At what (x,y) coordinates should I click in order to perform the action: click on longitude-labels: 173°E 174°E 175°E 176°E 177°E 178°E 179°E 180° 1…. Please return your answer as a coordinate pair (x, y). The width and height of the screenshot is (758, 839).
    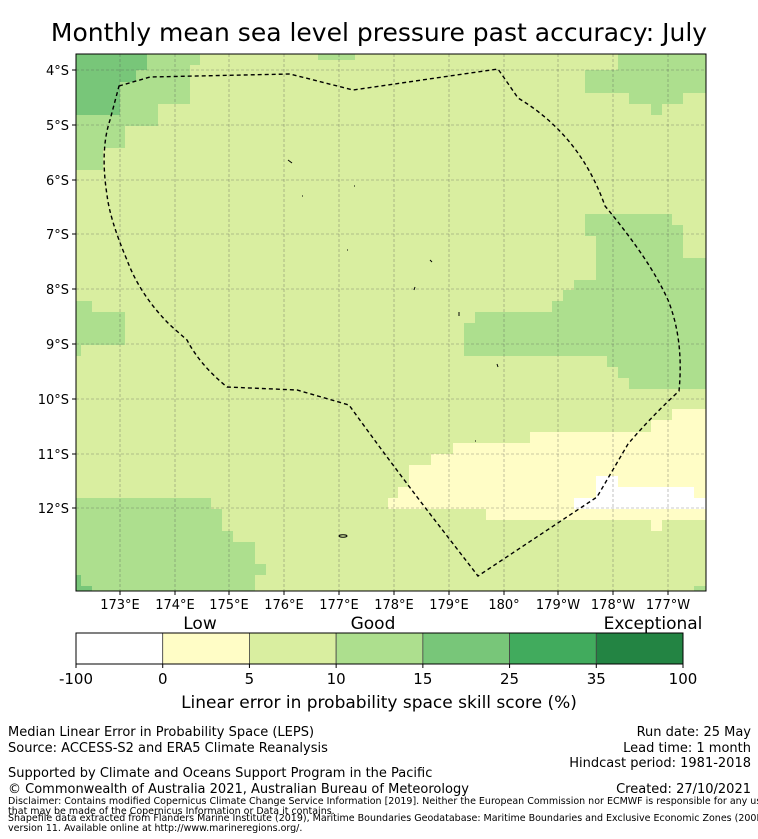
    Looking at the image, I should click on (395, 602).